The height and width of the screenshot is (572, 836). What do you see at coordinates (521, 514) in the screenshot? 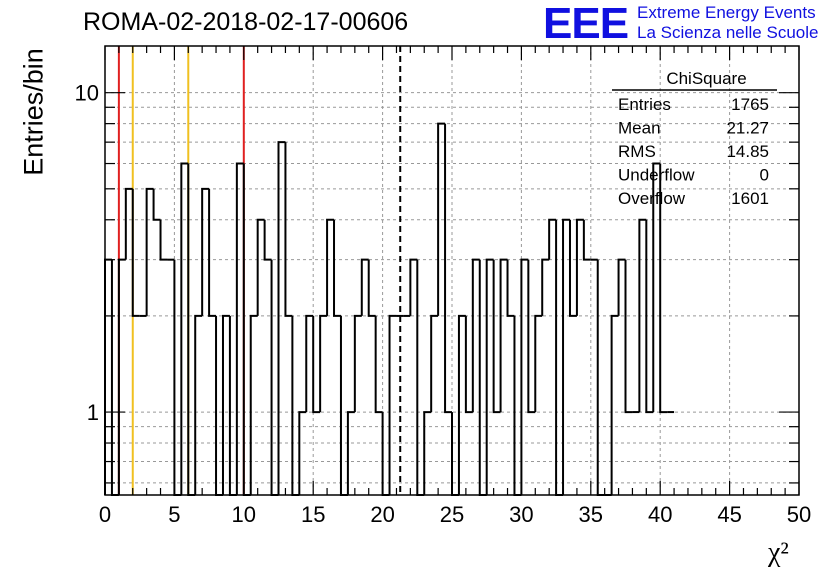
I see `x-tick-label: 30` at bounding box center [521, 514].